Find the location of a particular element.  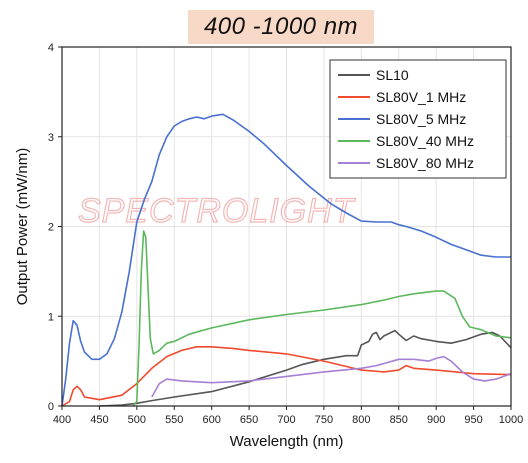

watermark: SPECTROLIGHT is located at coordinates (217, 211).